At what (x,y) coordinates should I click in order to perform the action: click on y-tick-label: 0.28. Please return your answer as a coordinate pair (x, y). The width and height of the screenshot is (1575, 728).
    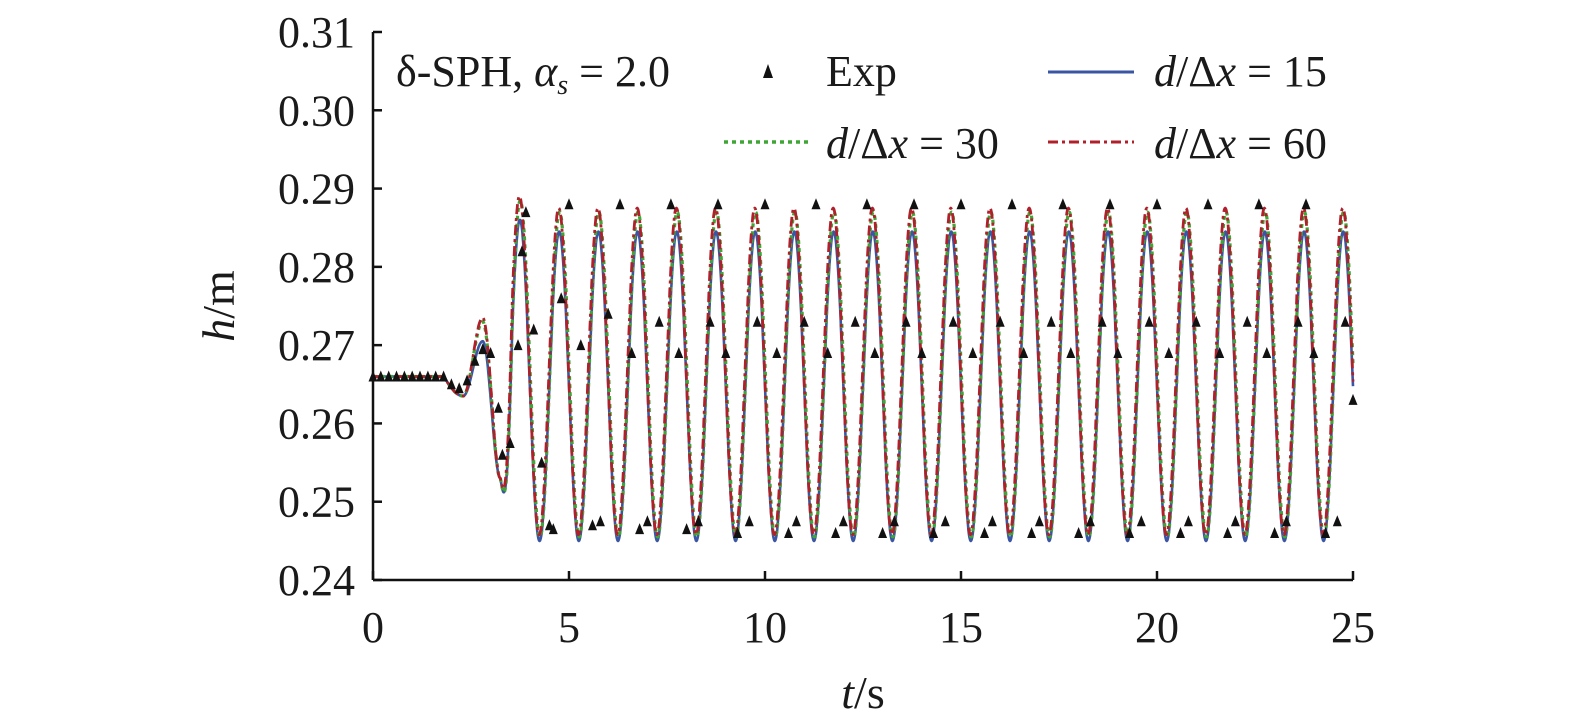
    Looking at the image, I should click on (316, 267).